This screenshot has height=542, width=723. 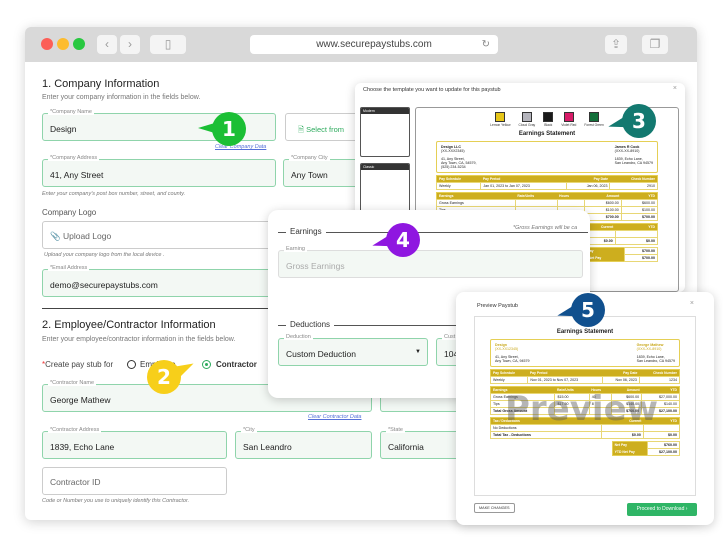 I want to click on url-text: www.securepaystubs.com, so click(x=374, y=44).